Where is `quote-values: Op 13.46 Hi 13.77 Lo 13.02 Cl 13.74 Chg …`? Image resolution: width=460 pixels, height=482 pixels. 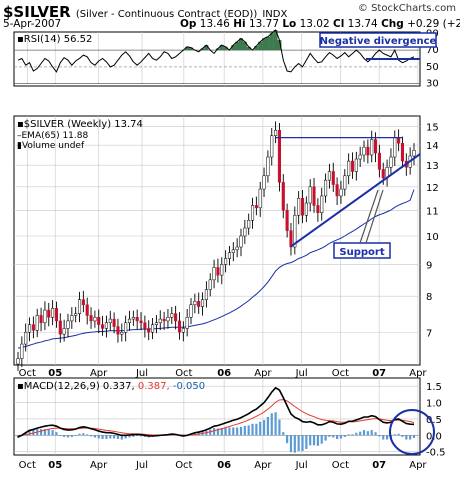 quote-values: Op 13.46 Hi 13.77 Lo 13.02 Cl 13.74 Chg … is located at coordinates (320, 24).